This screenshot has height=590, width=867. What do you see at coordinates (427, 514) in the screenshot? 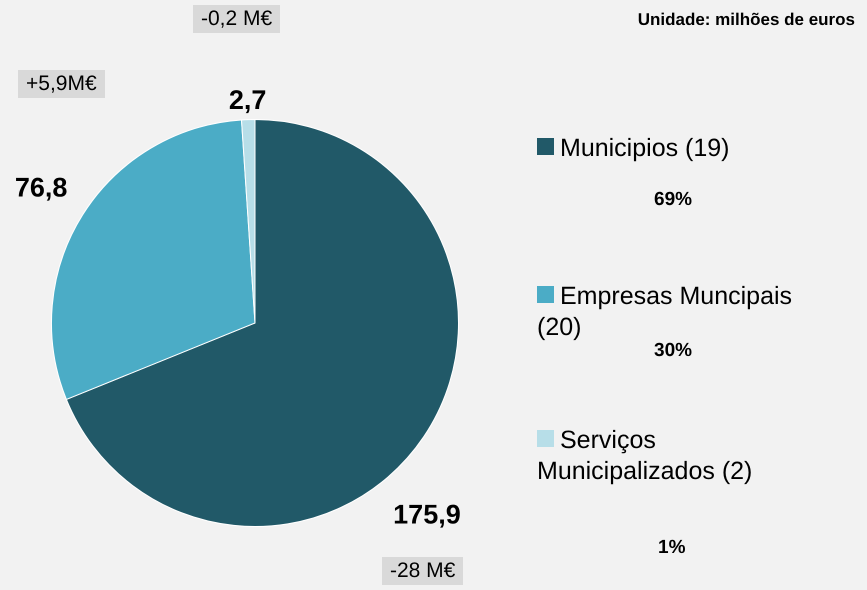
I see `data-label: 175,9` at bounding box center [427, 514].